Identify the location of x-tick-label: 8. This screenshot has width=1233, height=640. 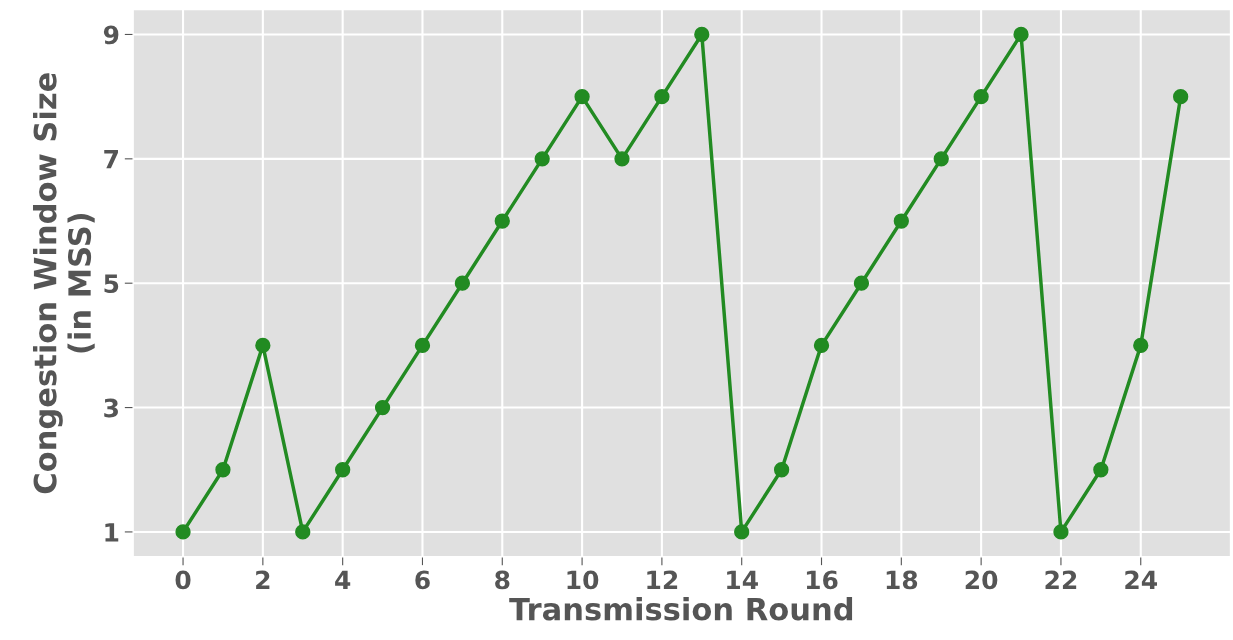
(502, 580).